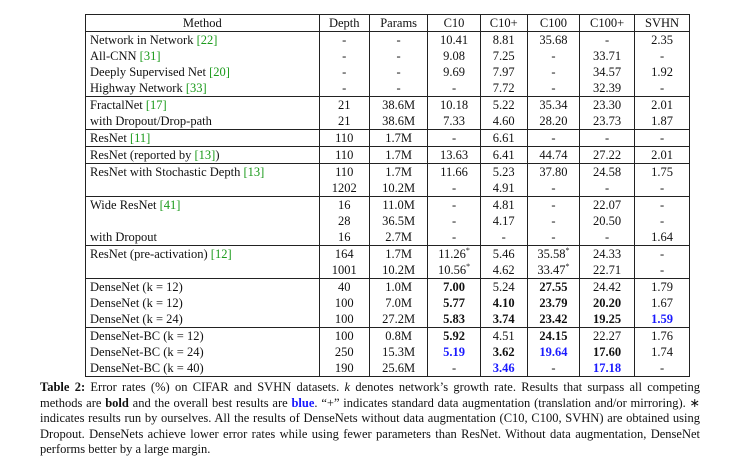 This screenshot has height=458, width=740. What do you see at coordinates (454, 171) in the screenshot?
I see `value-cell: 11.66` at bounding box center [454, 171].